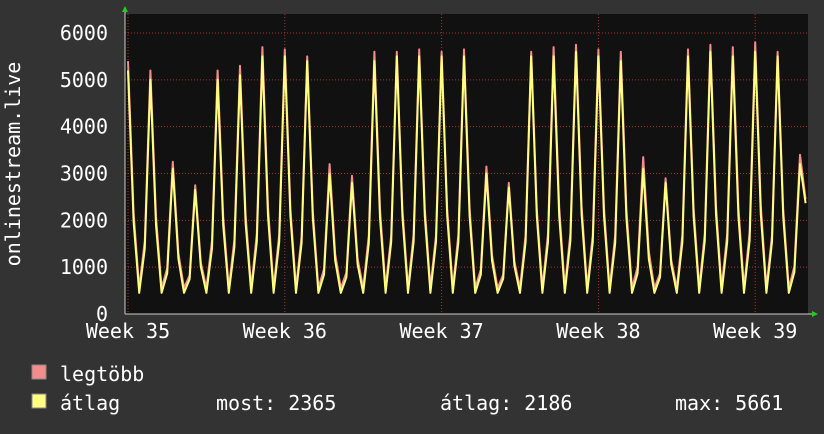 This screenshot has height=434, width=824. Describe the element at coordinates (759, 403) in the screenshot. I see `stat-value: 5661` at that location.